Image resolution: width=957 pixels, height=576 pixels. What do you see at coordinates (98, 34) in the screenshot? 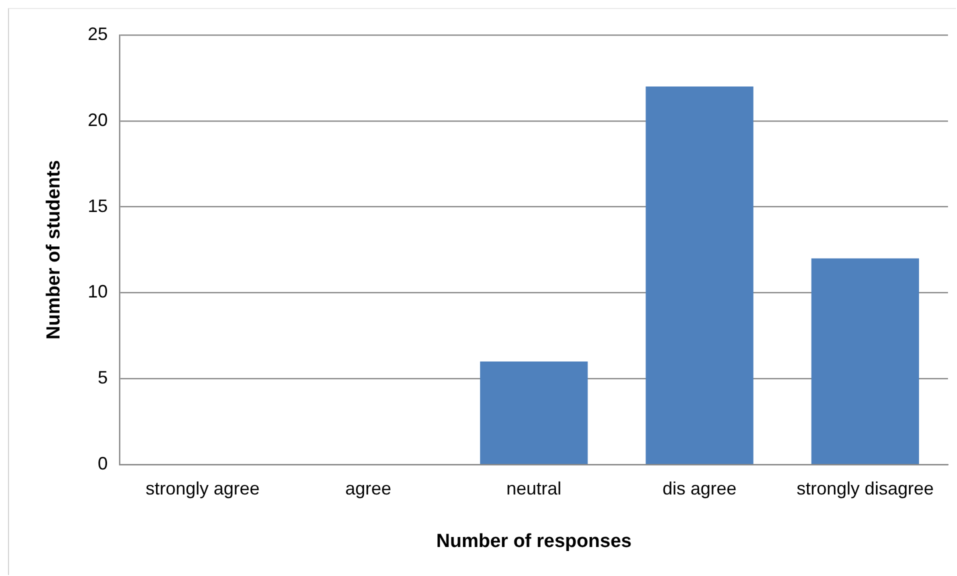
I see `y-tick-label: 25` at bounding box center [98, 34].